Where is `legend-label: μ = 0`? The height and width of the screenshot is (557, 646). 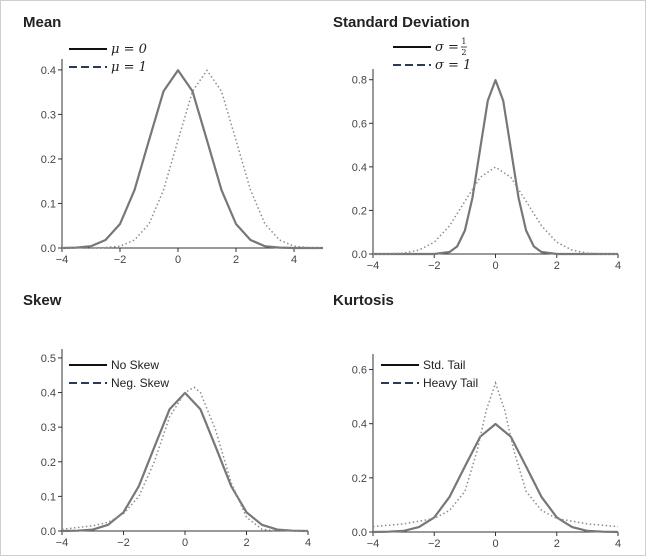
legend-label: μ = 0 is located at coordinates (129, 49).